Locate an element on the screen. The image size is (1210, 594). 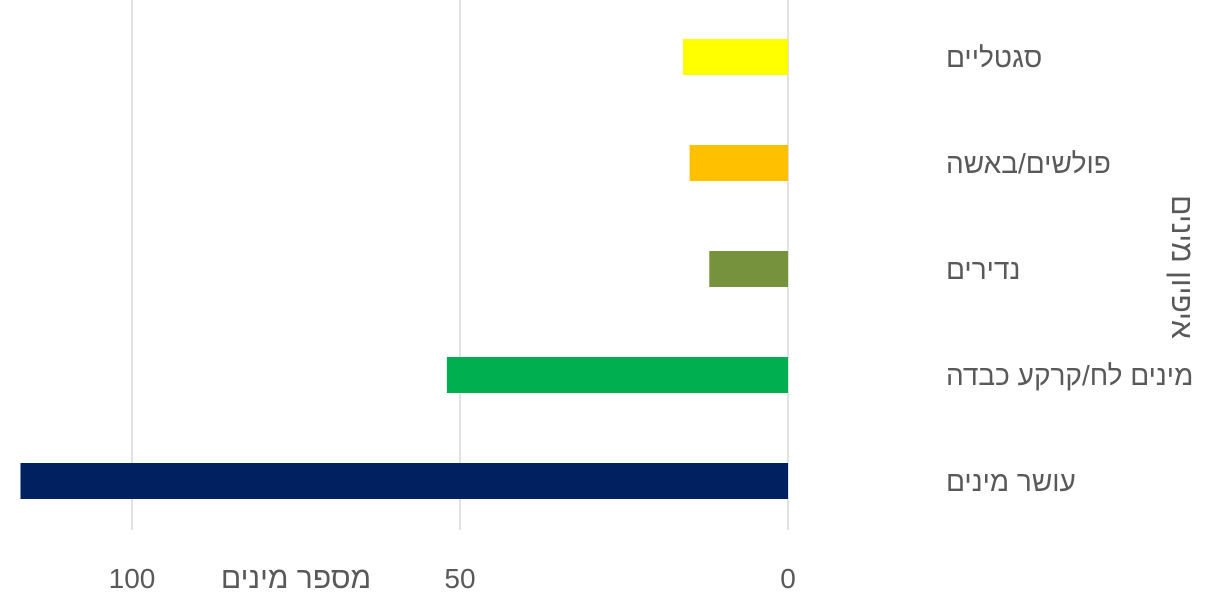
x-tick-label-50: 50 is located at coordinates (459, 578).